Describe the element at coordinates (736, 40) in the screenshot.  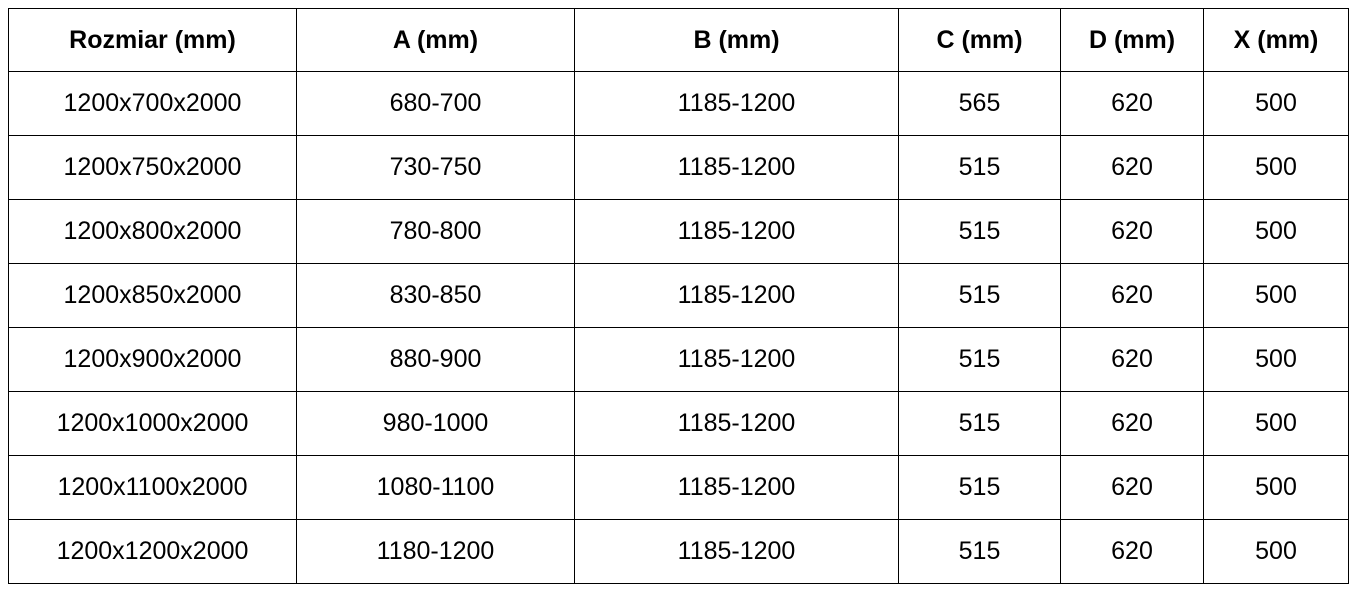
I see `header-b: B (mm)` at that location.